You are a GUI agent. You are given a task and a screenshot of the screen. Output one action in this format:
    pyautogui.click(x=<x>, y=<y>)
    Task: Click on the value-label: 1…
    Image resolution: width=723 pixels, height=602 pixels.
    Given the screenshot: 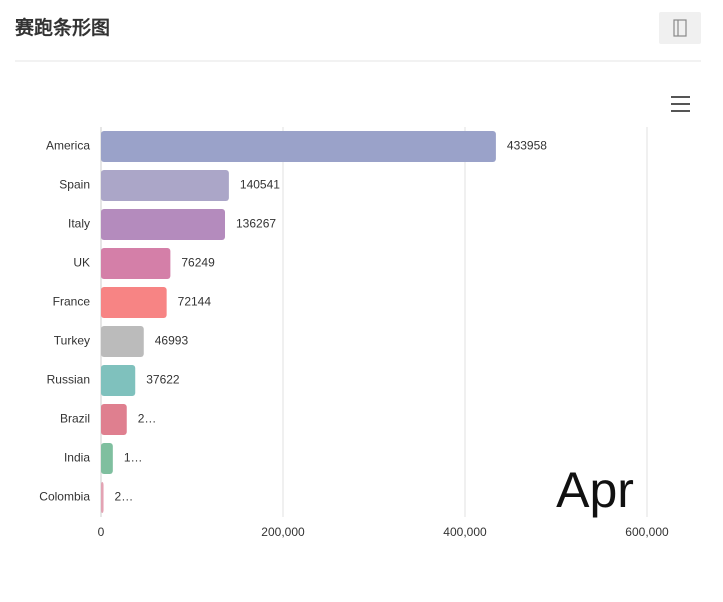 What is the action you would take?
    pyautogui.click(x=133, y=458)
    